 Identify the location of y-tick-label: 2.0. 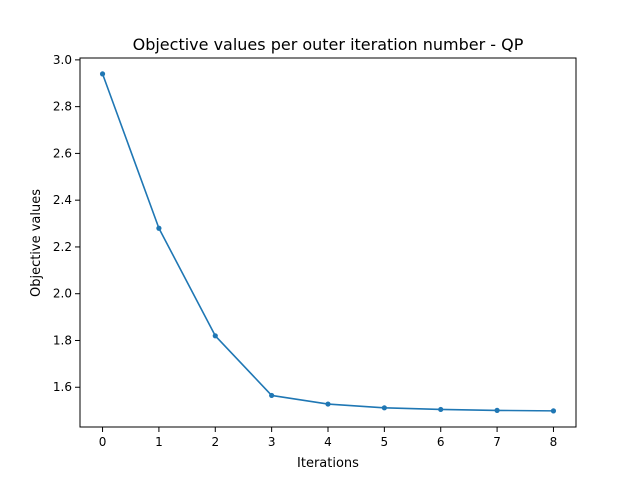
(62, 294).